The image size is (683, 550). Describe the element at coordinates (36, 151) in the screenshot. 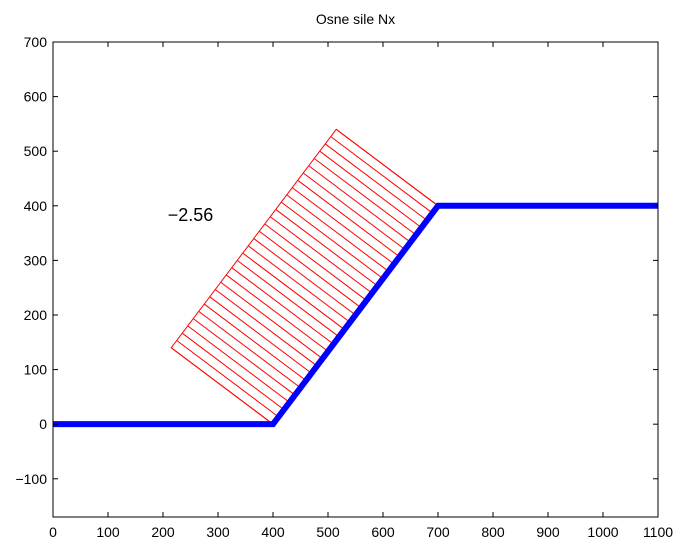

I see `y-tick-label: 500` at that location.